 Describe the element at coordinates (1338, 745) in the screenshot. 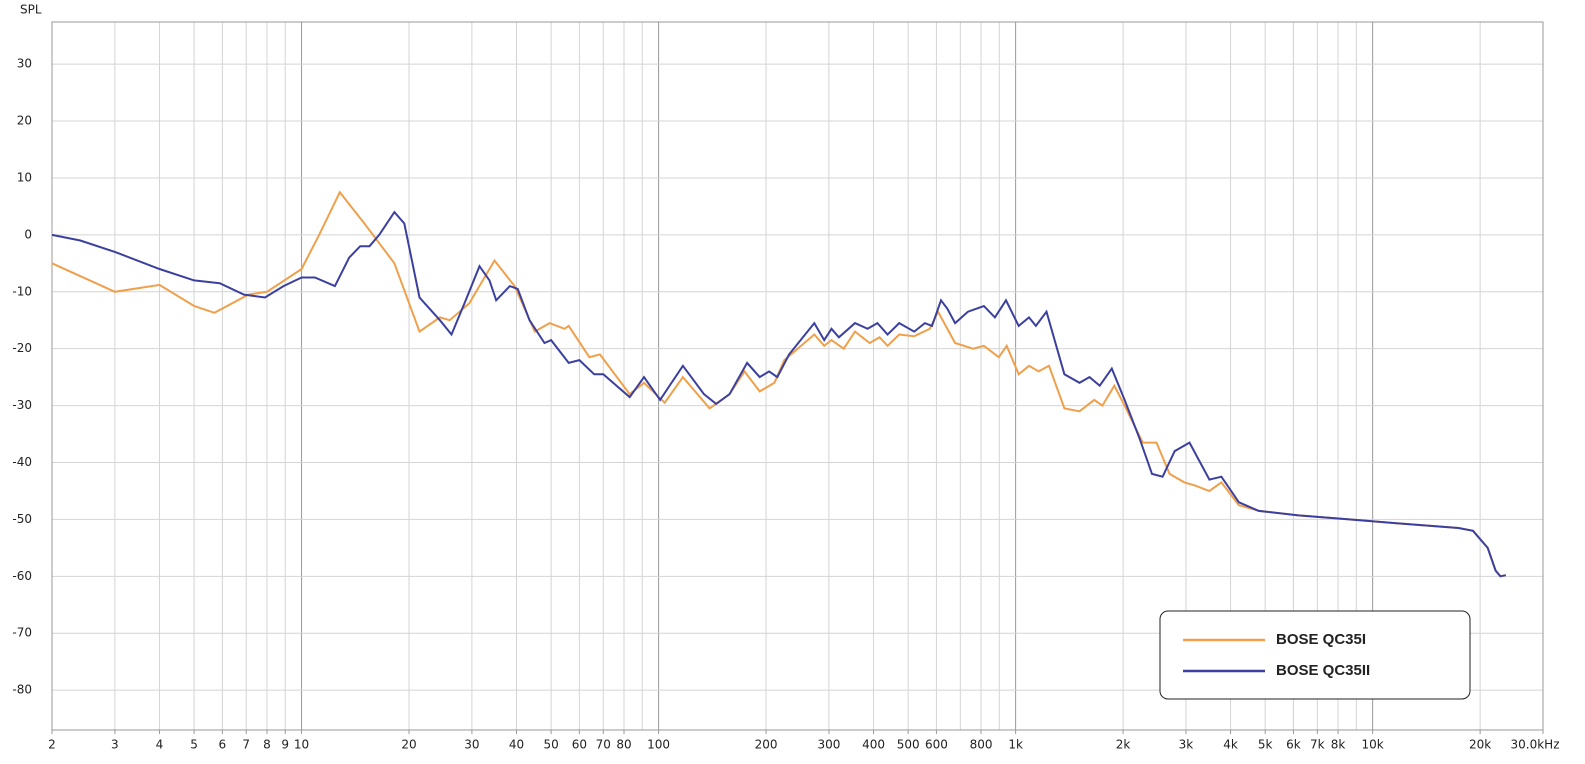

I see `x-tick-label: 8k` at that location.